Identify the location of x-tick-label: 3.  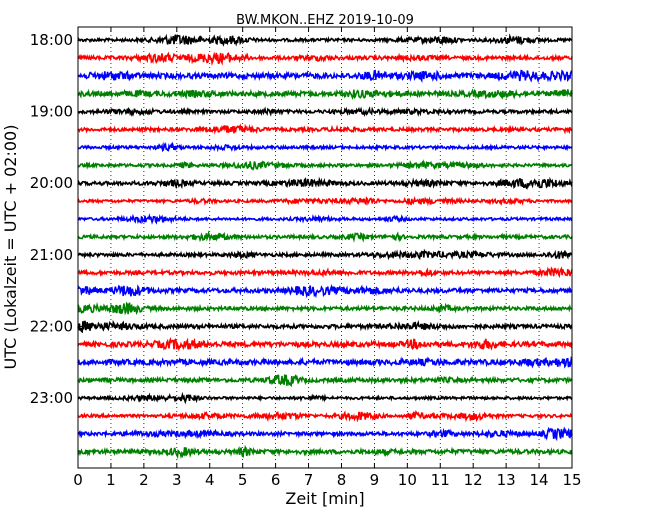
(177, 480).